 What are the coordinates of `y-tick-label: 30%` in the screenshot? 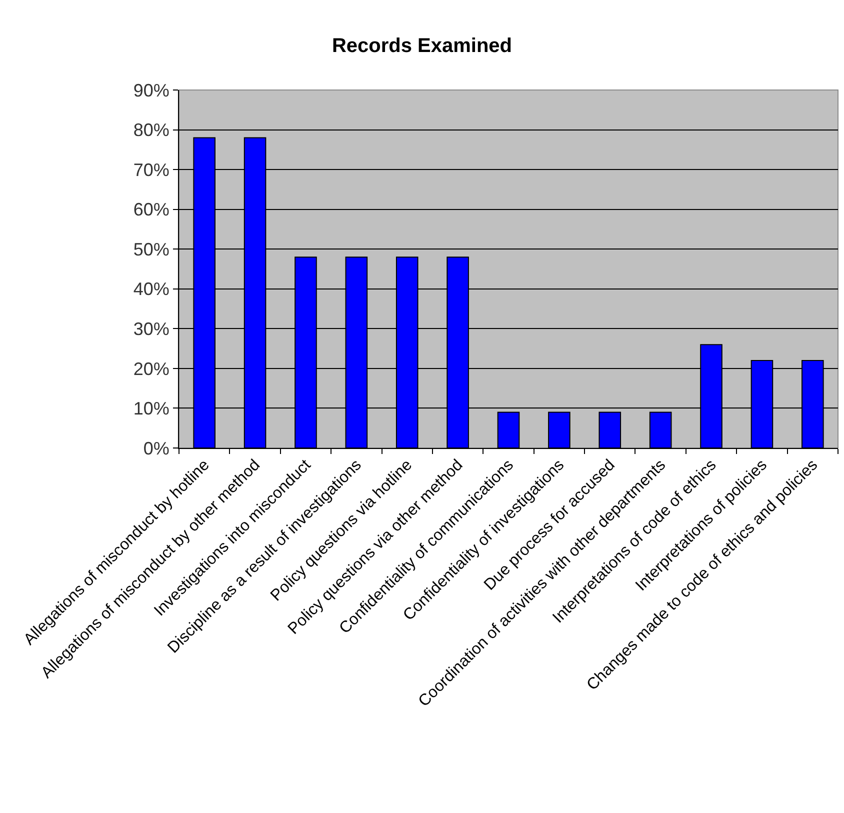 It's located at (151, 328).